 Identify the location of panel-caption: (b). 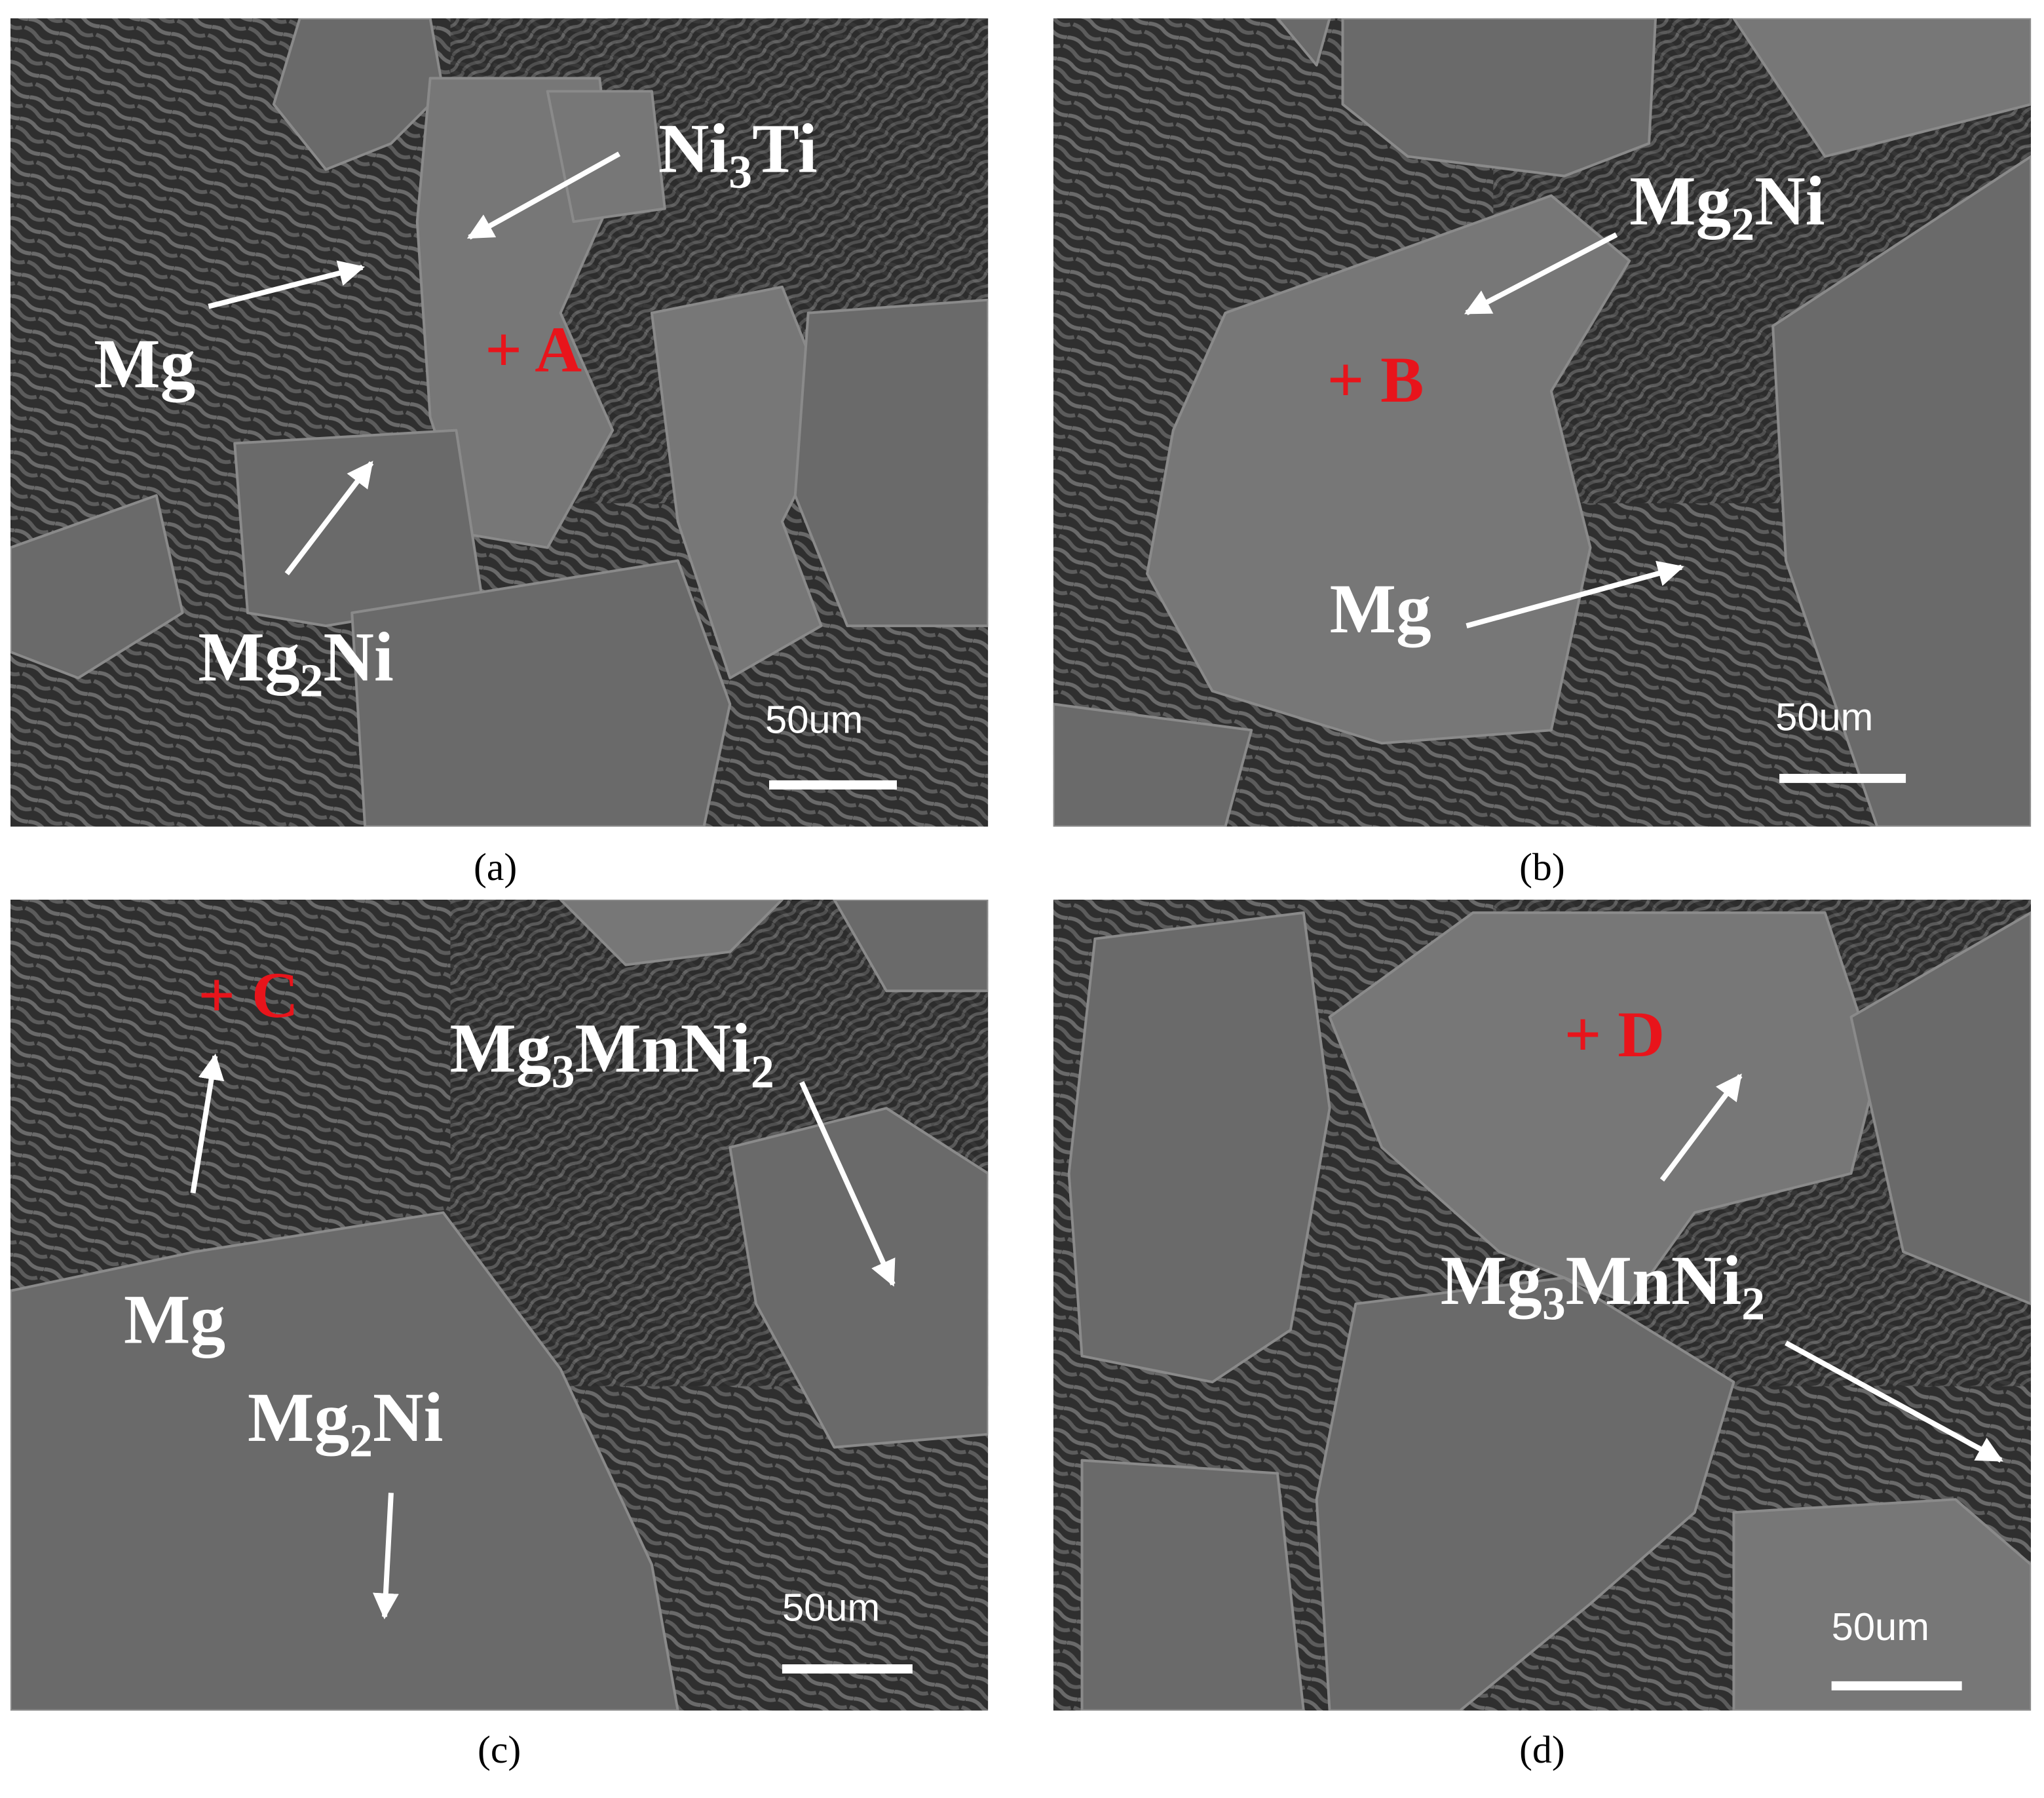
(1542, 867).